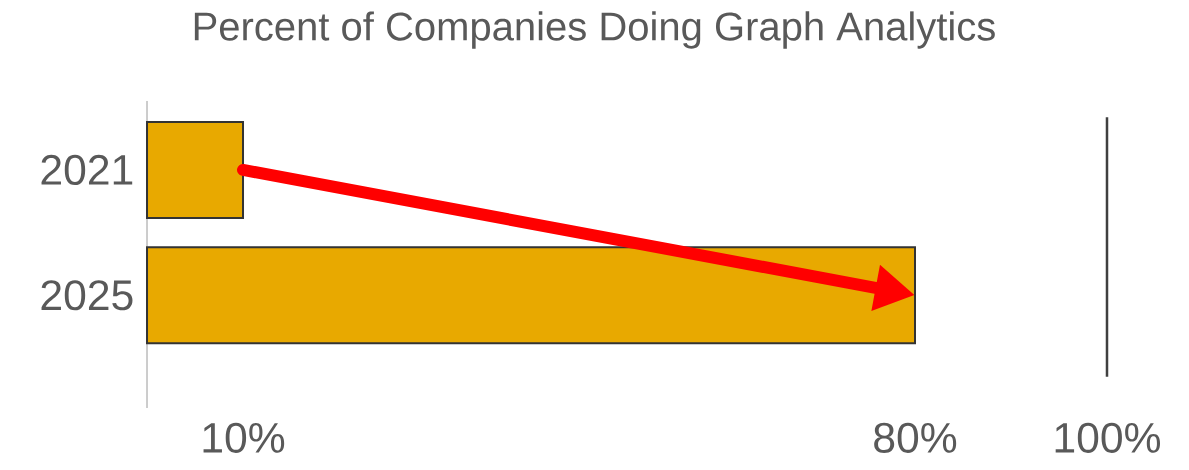 The width and height of the screenshot is (1189, 470). I want to click on chart-title: Percent of Companies Doing Graph Analytics, so click(594, 30).